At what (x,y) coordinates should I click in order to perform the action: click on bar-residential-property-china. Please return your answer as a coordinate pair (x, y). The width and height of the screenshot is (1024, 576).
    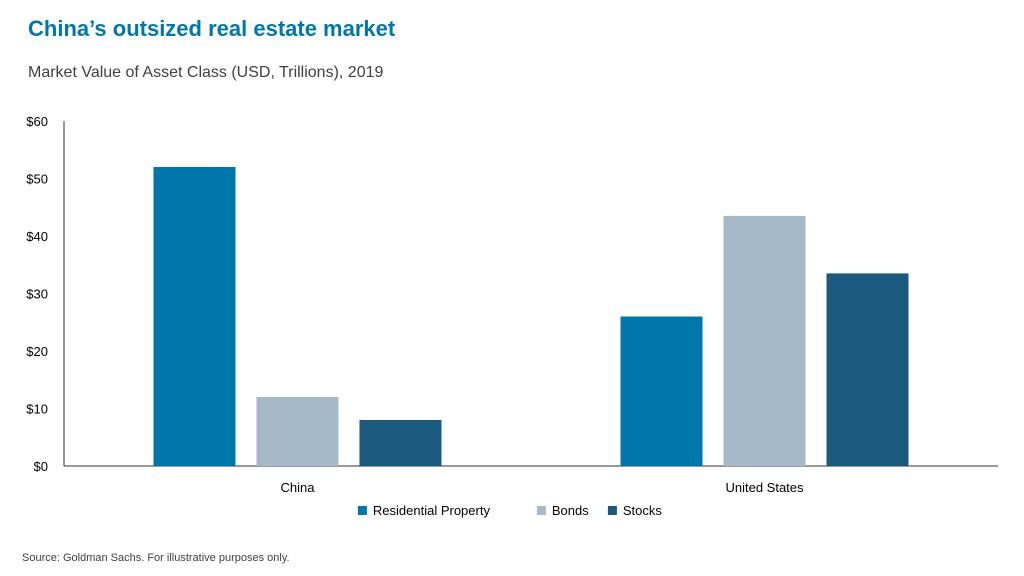
    Looking at the image, I should click on (194, 316).